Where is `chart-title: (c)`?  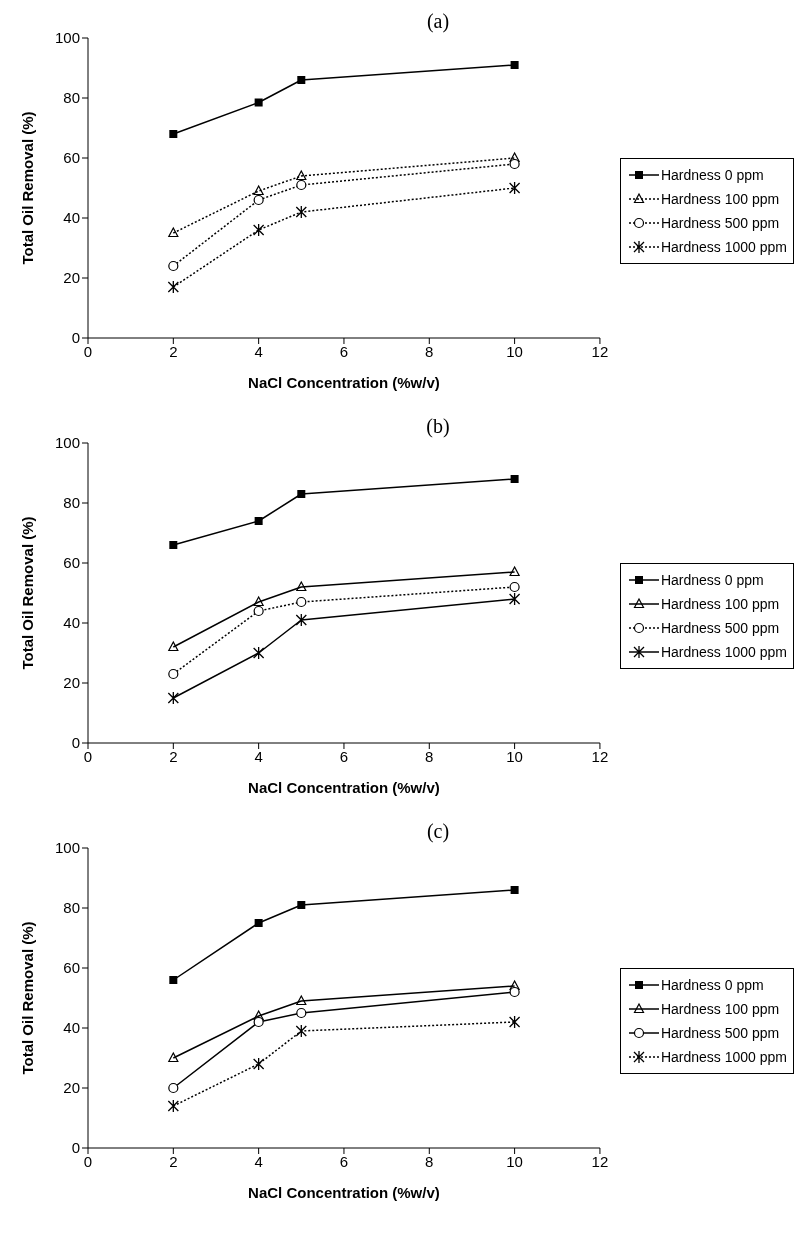 chart-title: (c) is located at coordinates (438, 831).